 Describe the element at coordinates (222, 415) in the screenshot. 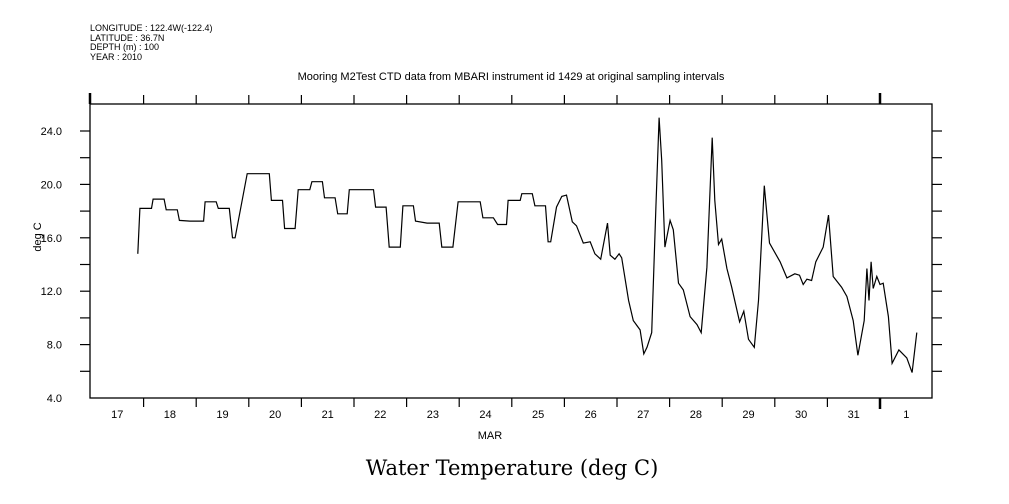

I see `x-tick-label: 19` at that location.